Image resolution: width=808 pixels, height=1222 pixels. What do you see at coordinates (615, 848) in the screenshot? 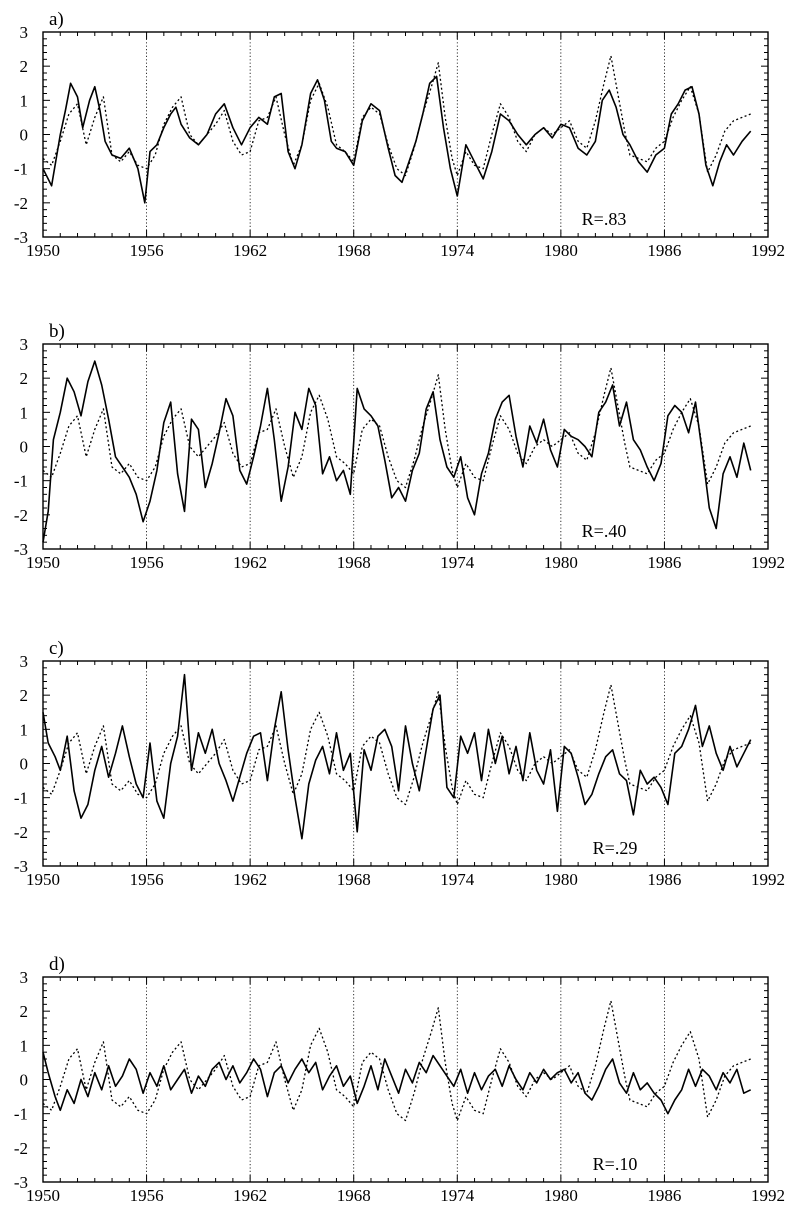
I see `correlation-label: R=.29` at bounding box center [615, 848].